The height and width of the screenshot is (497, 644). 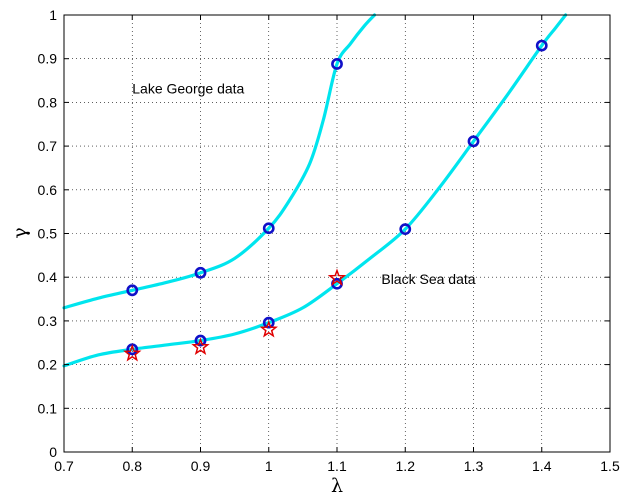 I want to click on y-tick-label: 0.9, so click(x=48, y=59).